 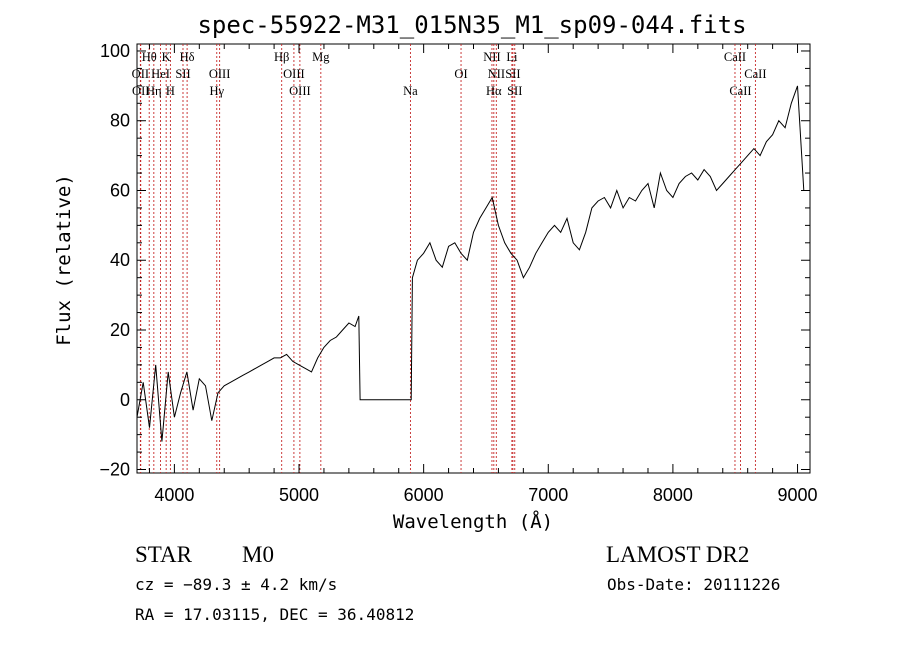 What do you see at coordinates (460, 74) in the screenshot?
I see `emission-line-label: OI` at bounding box center [460, 74].